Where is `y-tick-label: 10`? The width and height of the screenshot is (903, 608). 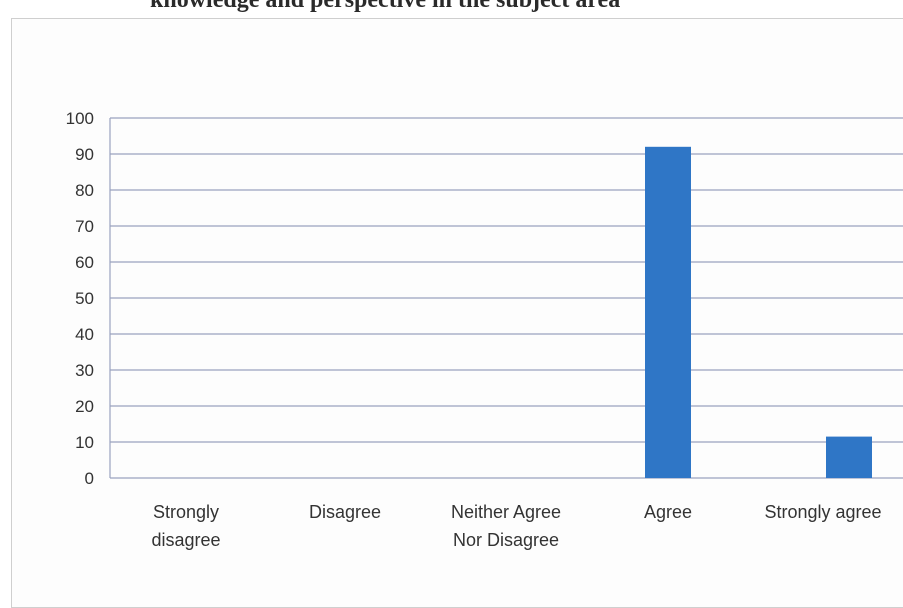 y-tick-label: 10 is located at coordinates (84, 442).